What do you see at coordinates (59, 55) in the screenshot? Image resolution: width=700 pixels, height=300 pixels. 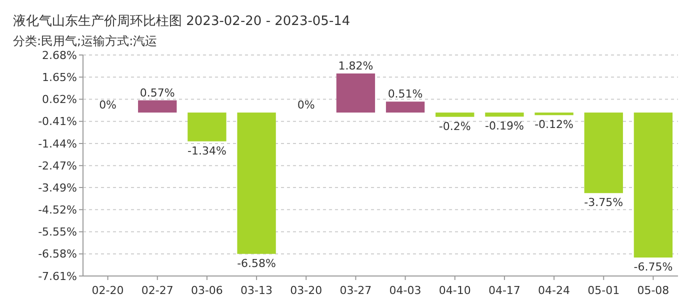 I see `y-tick-label: 2.68%` at bounding box center [59, 55].